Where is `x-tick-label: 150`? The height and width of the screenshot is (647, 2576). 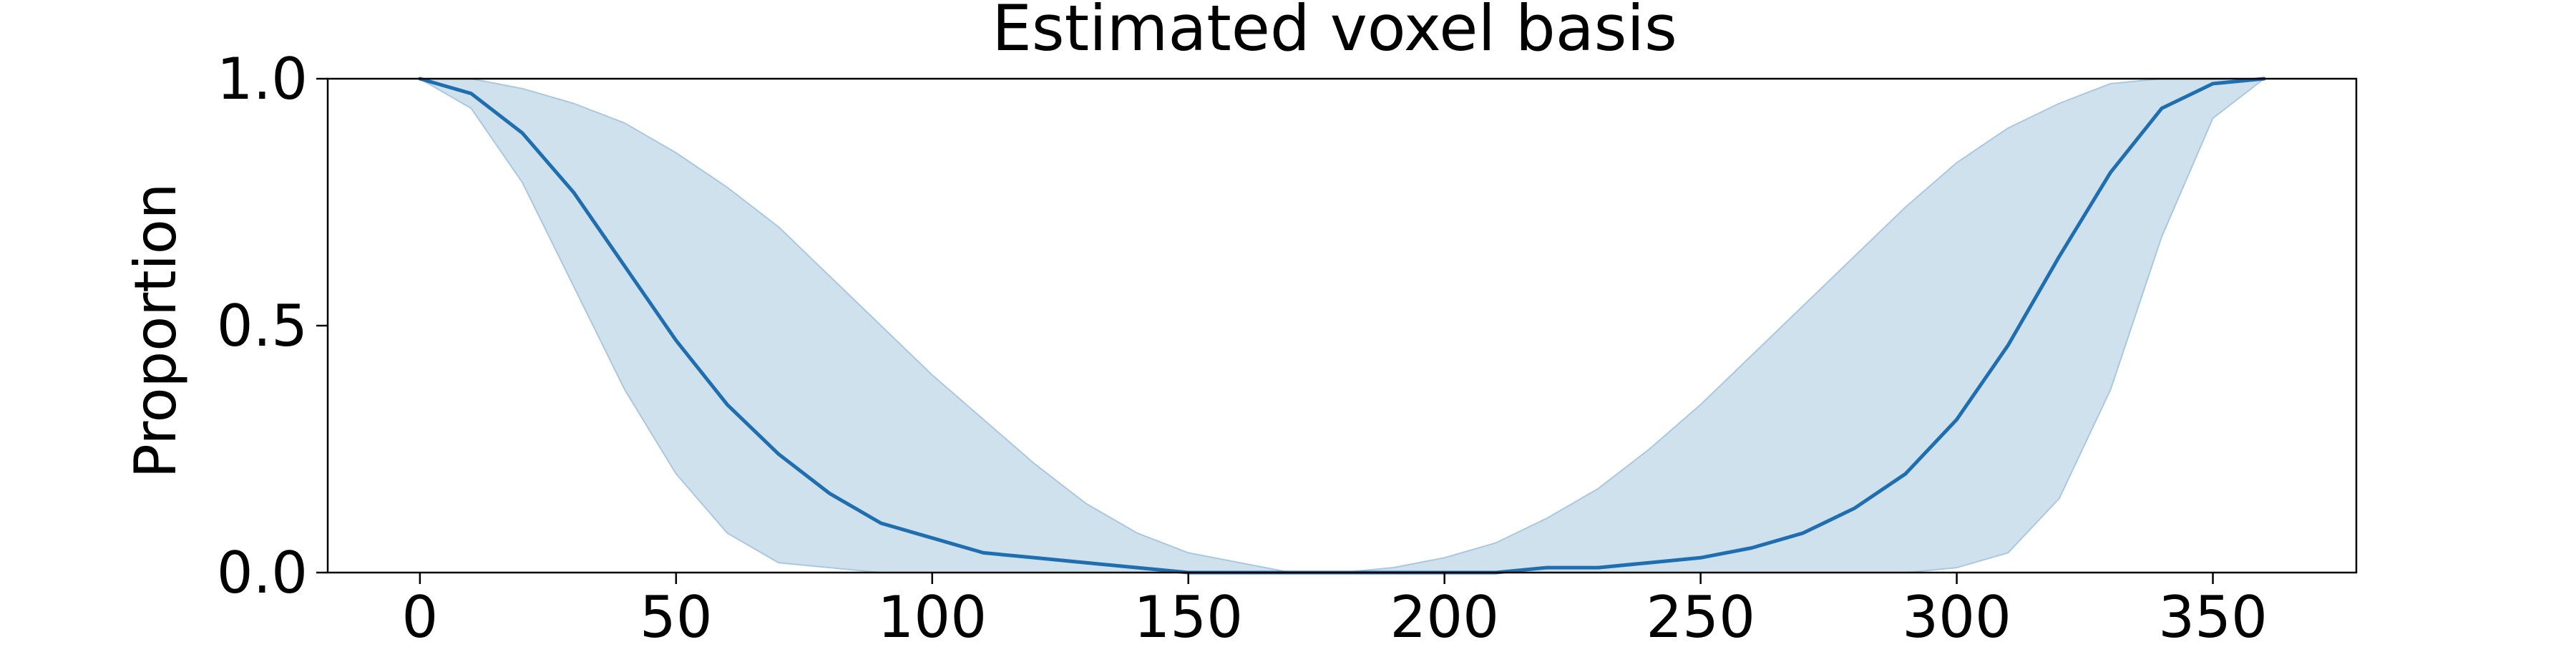 x-tick-label: 150 is located at coordinates (1188, 614).